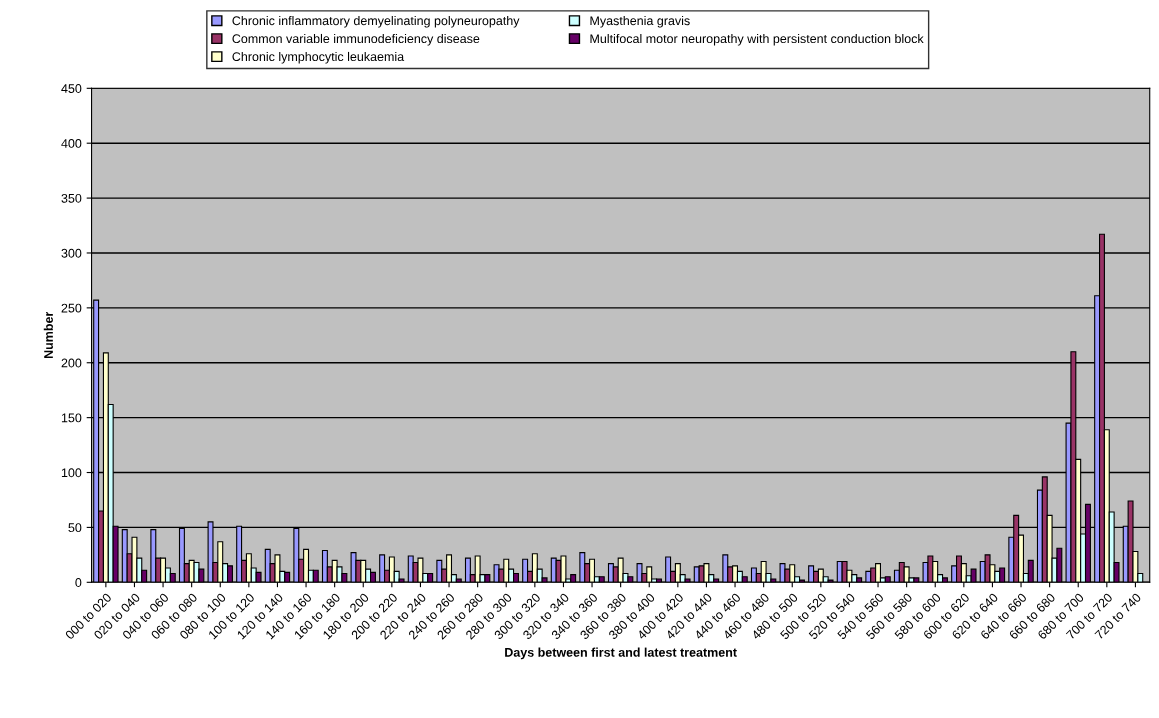 The image size is (1159, 718). Describe the element at coordinates (318, 57) in the screenshot. I see `legend-label: Chronic lymphocytic leukaemia` at that location.